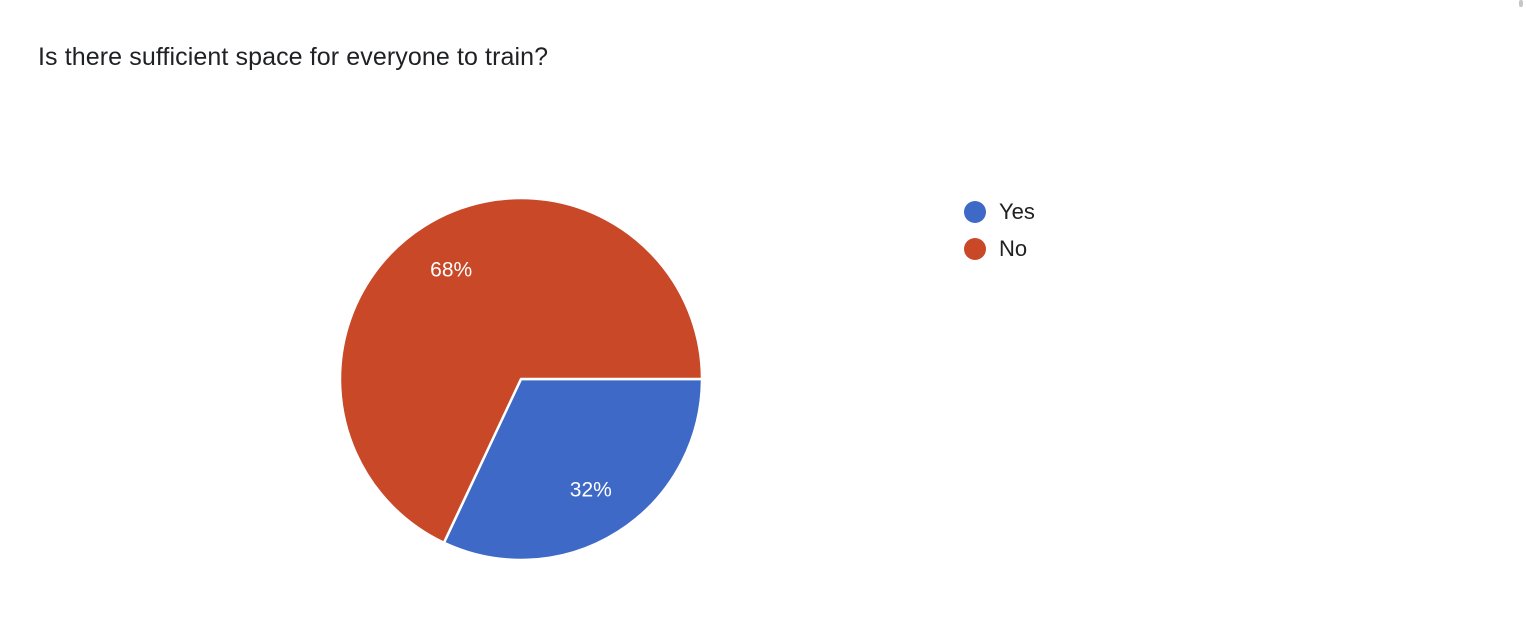 This screenshot has width=1526, height=626. What do you see at coordinates (975, 248) in the screenshot?
I see `legend-swatch-no-icon` at bounding box center [975, 248].